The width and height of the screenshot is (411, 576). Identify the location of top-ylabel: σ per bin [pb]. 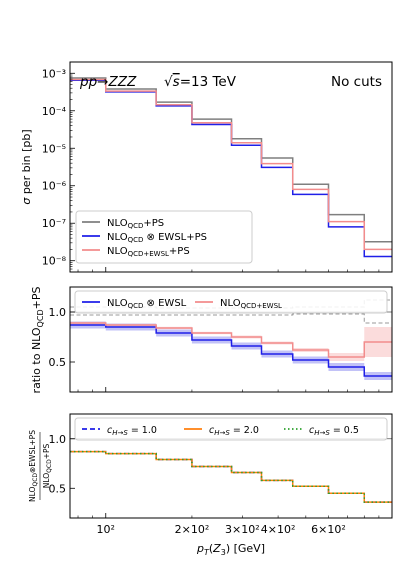
(26, 166).